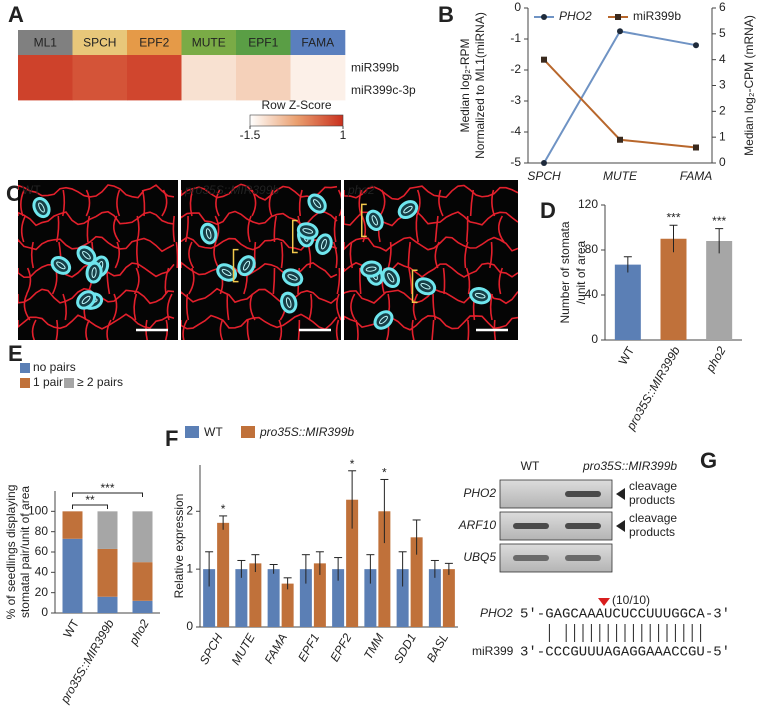 The width and height of the screenshot is (762, 710). What do you see at coordinates (565, 272) in the screenshot?
I see `y-axis-label: Number of stomata` at bounding box center [565, 272].